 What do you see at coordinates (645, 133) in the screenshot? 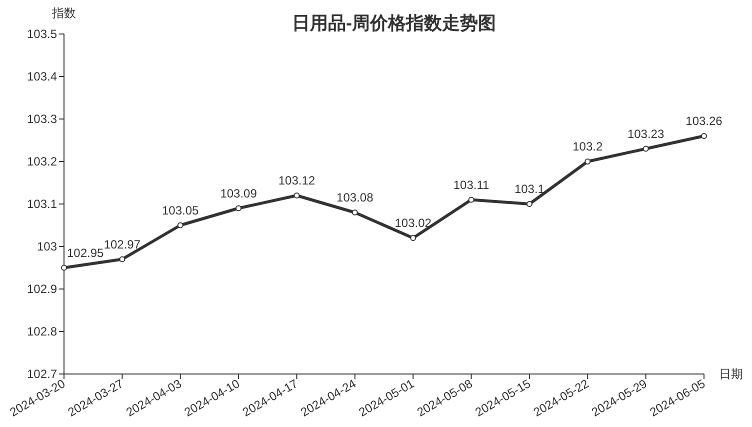
I see `data-label: 103.23` at bounding box center [645, 133].